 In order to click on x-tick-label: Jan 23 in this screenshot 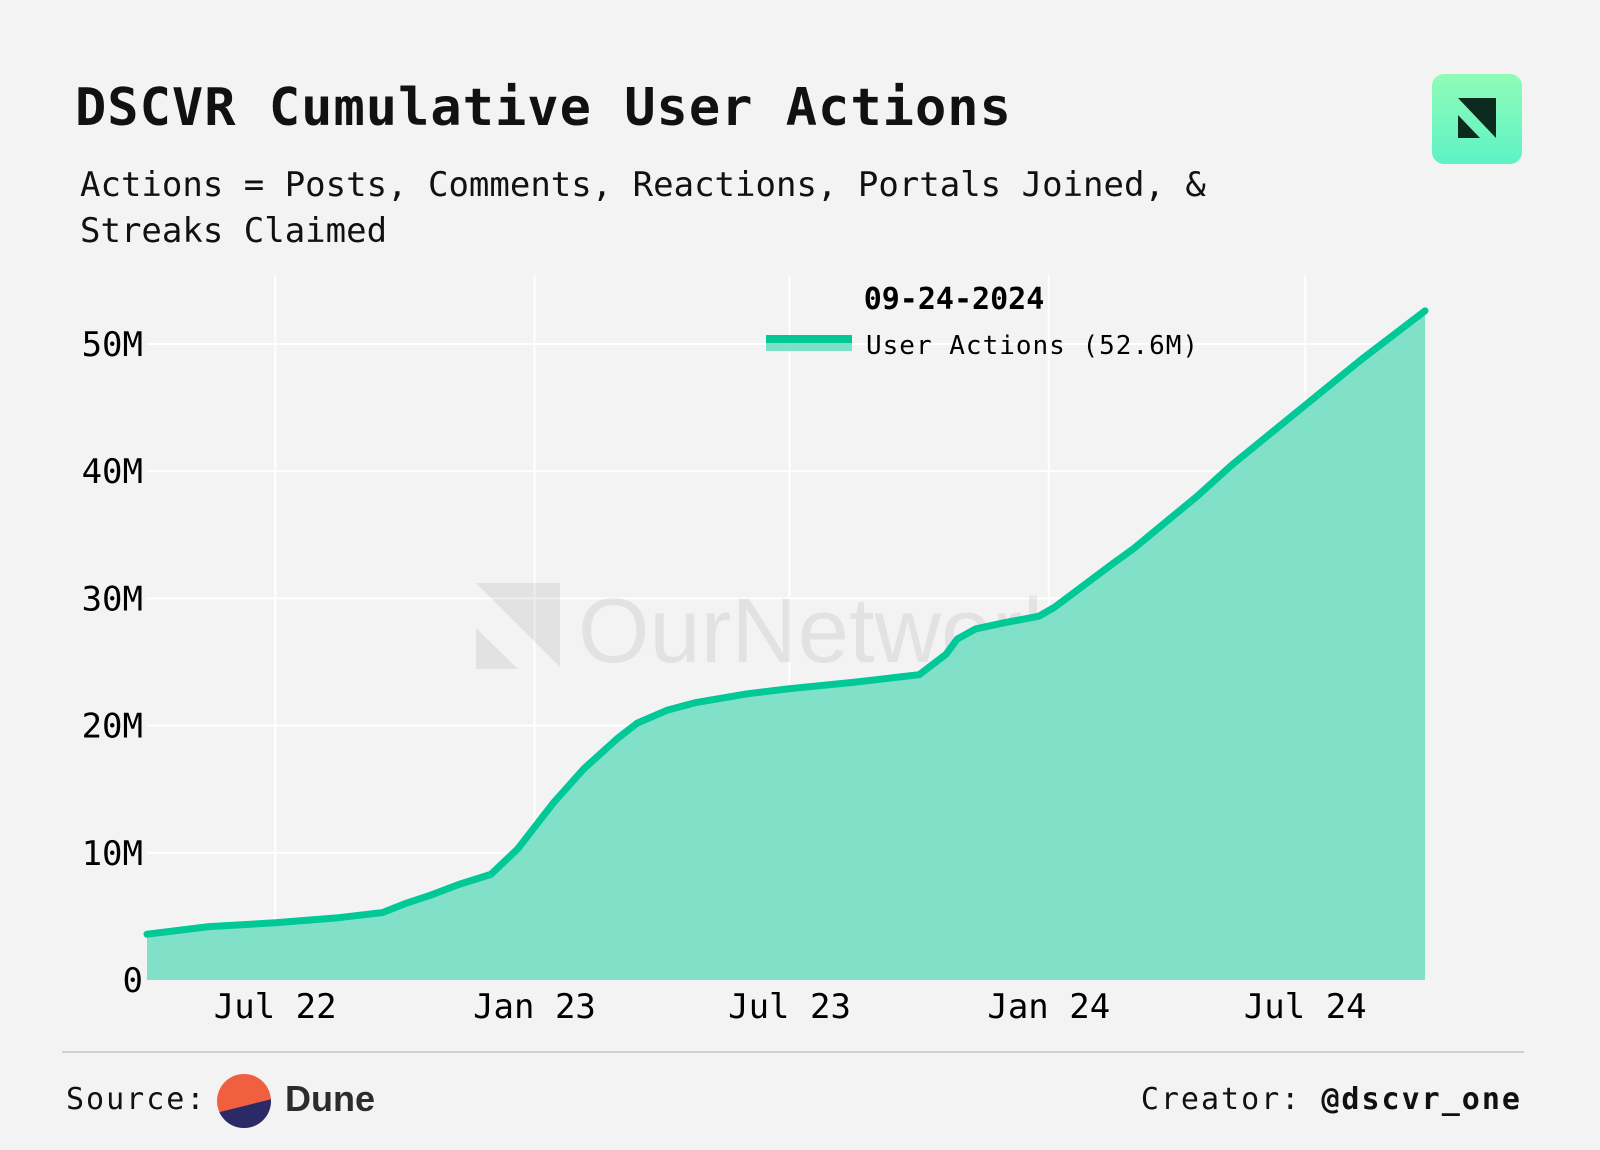, I will do `click(534, 1007)`.